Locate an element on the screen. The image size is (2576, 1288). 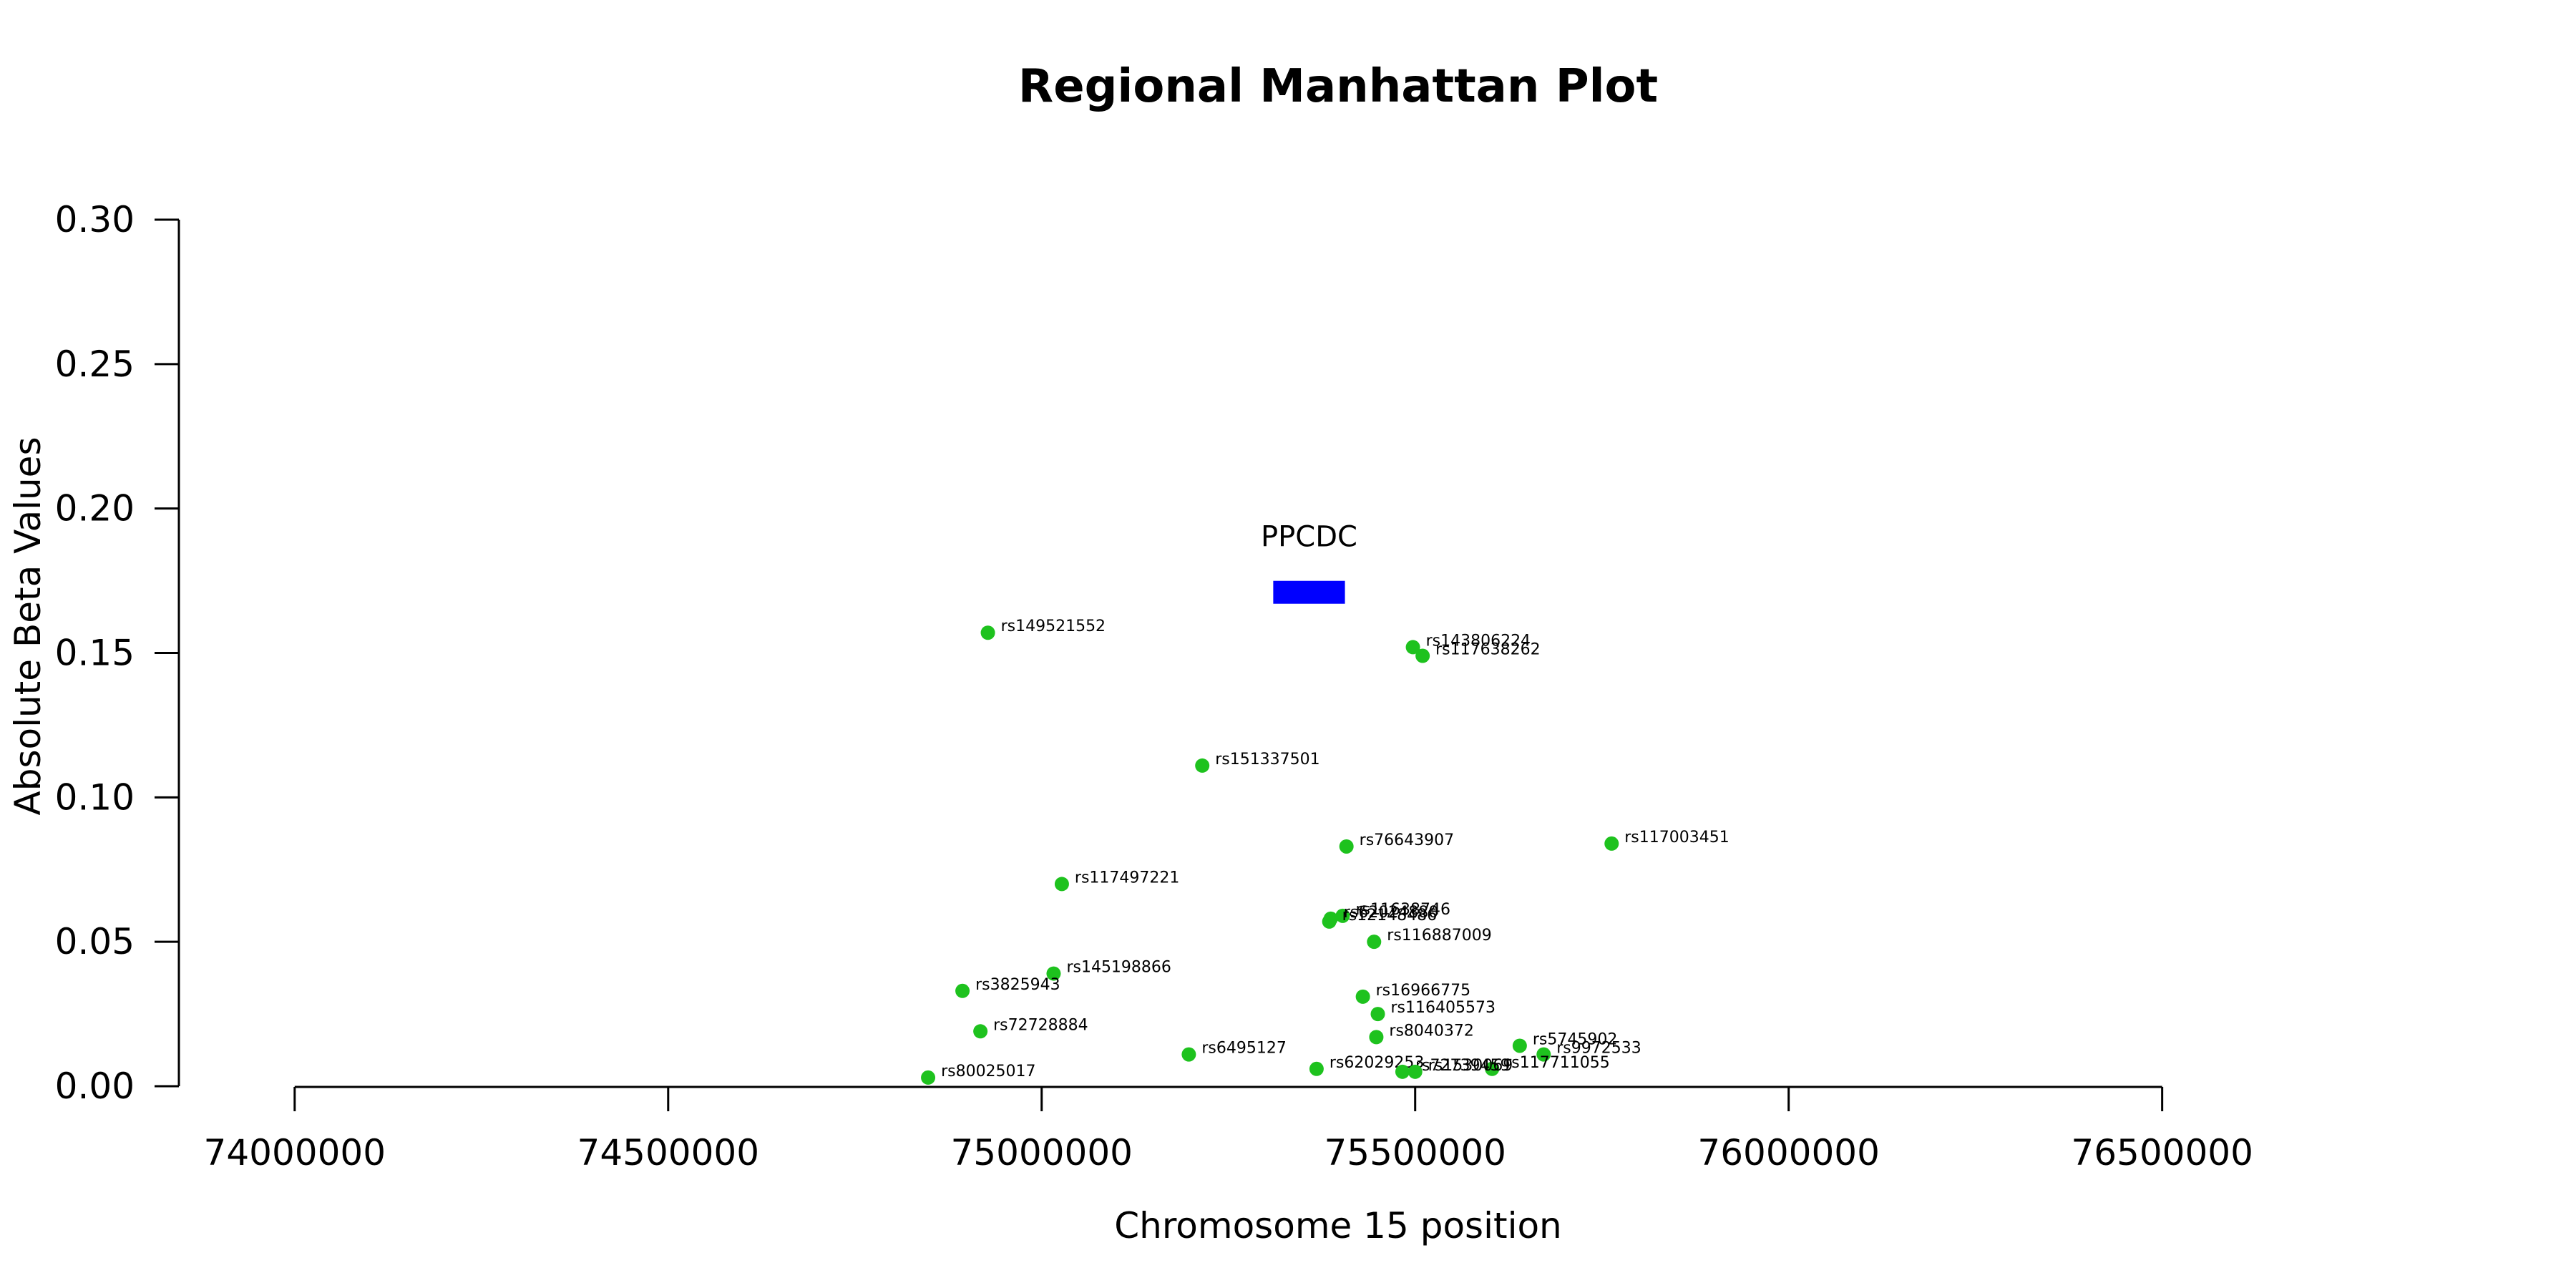
snp-label: rs9972533 is located at coordinates (1598, 1049).